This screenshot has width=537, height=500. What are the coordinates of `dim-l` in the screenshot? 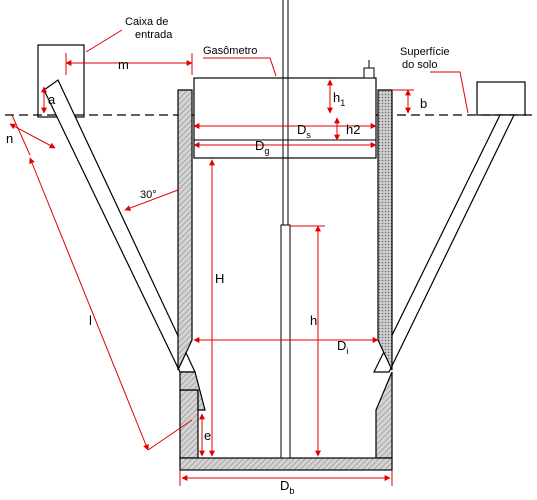 It's located at (89, 304).